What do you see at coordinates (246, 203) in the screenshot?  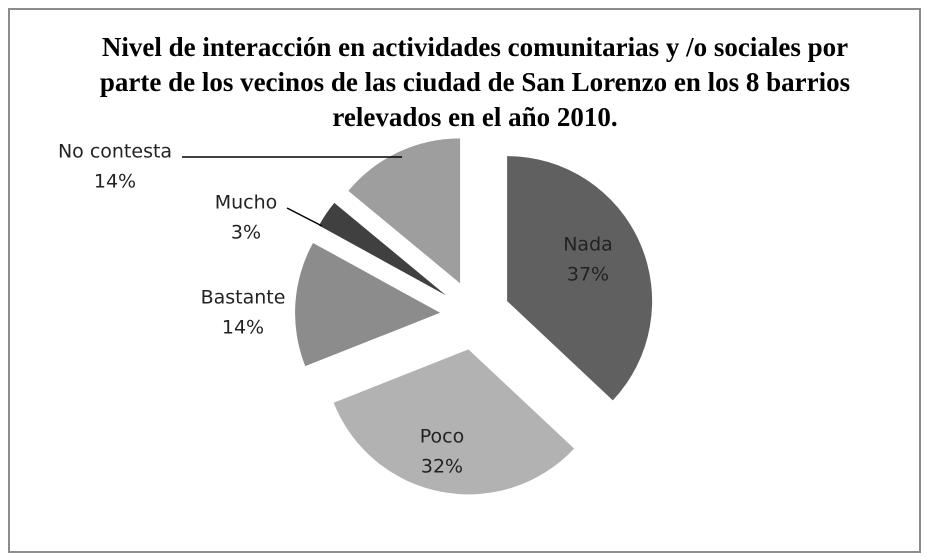 I see `slice-label: Mucho` at bounding box center [246, 203].